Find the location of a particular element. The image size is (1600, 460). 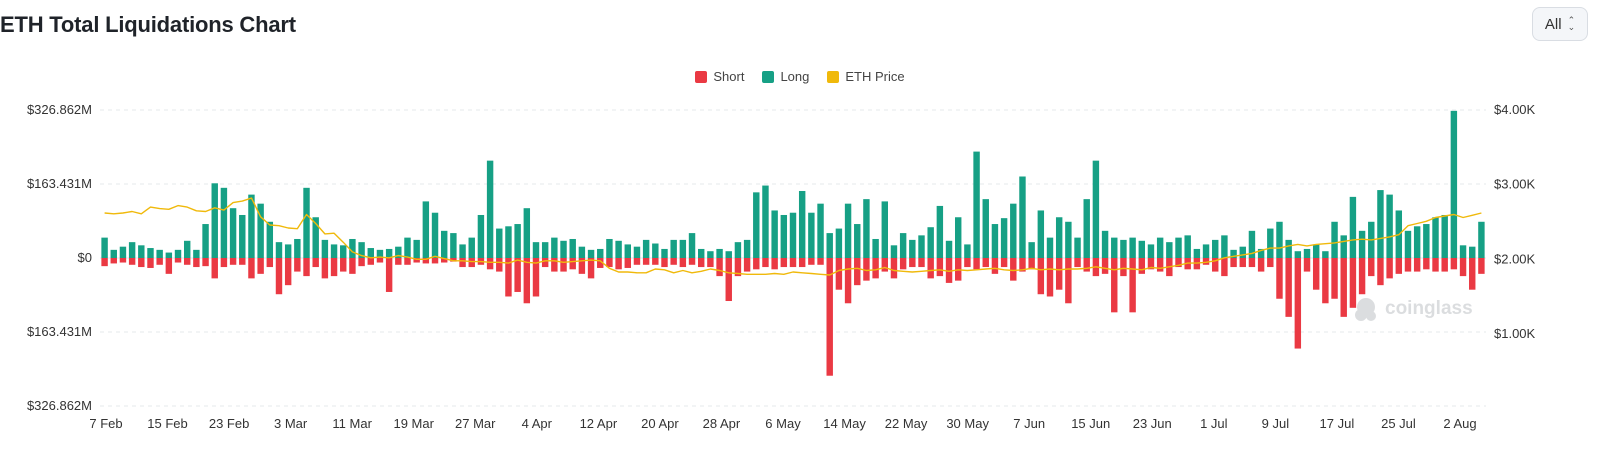

legend-item-price: ETH Price is located at coordinates (866, 76).